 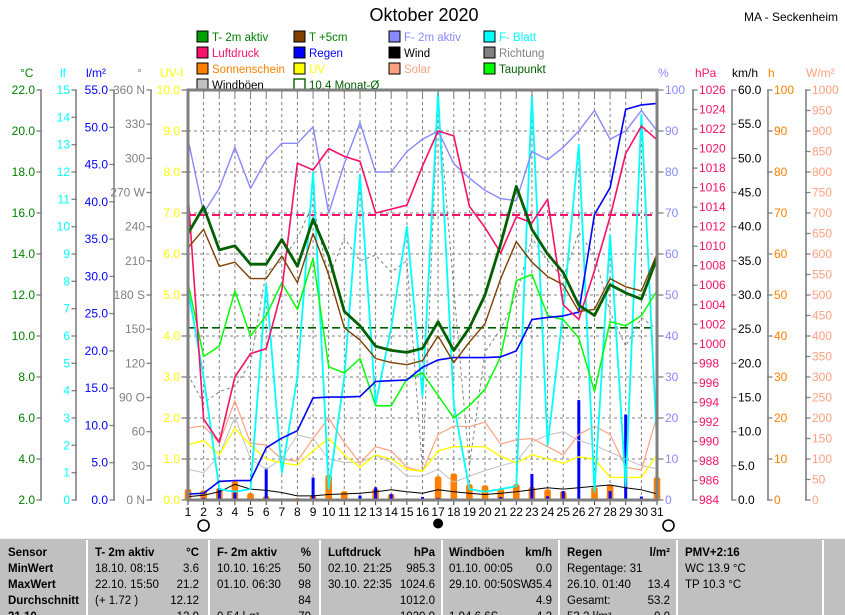 What do you see at coordinates (712, 246) in the screenshot?
I see `svg-text: 1010` at bounding box center [712, 246].